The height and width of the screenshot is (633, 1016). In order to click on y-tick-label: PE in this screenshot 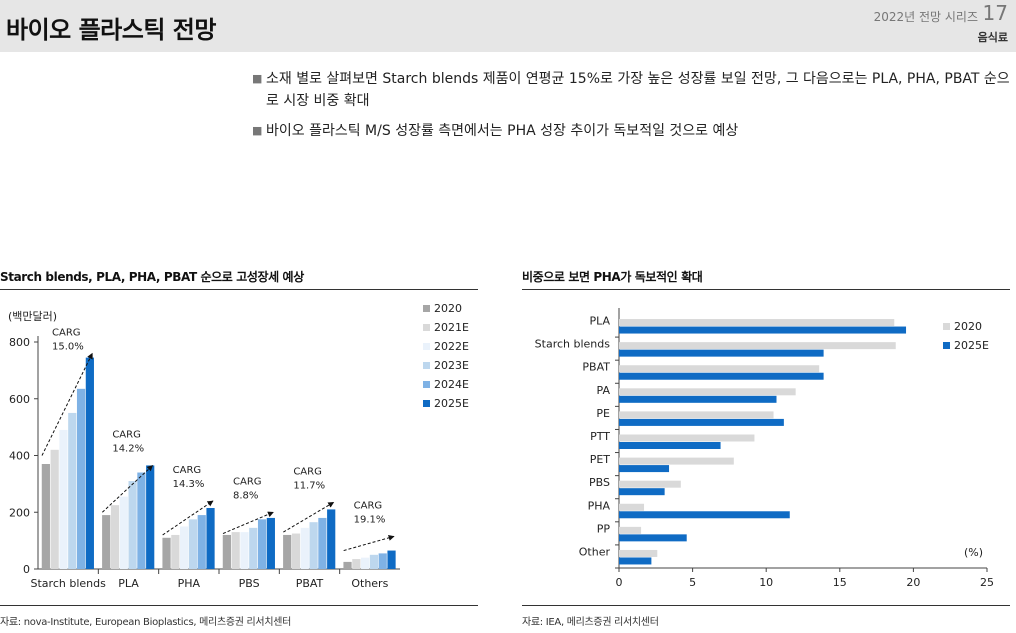, I will do `click(603, 413)`.